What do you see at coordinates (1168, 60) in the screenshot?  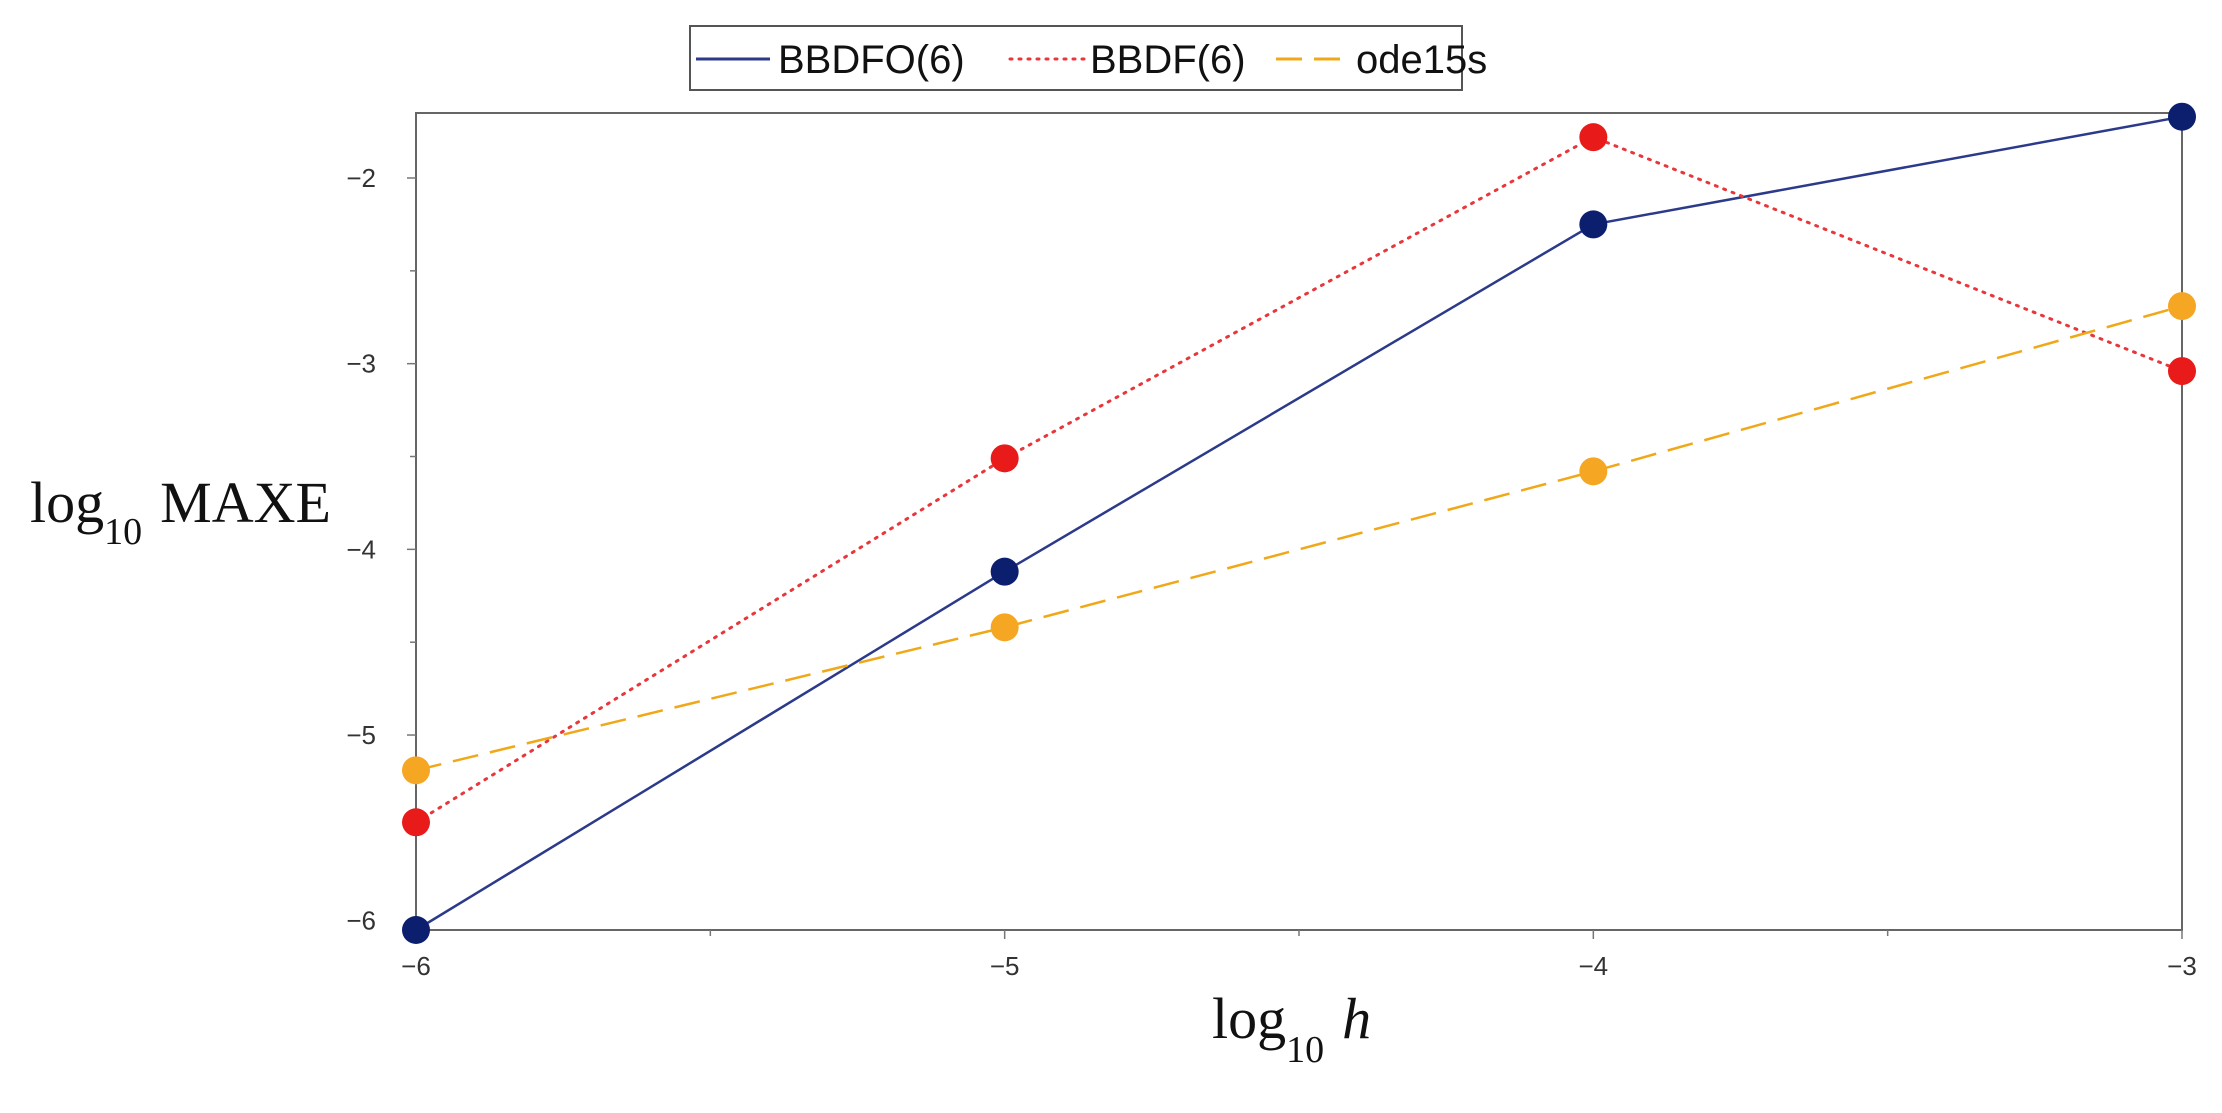 I see `legend-label-bbdf: BBDF(6)` at bounding box center [1168, 60].